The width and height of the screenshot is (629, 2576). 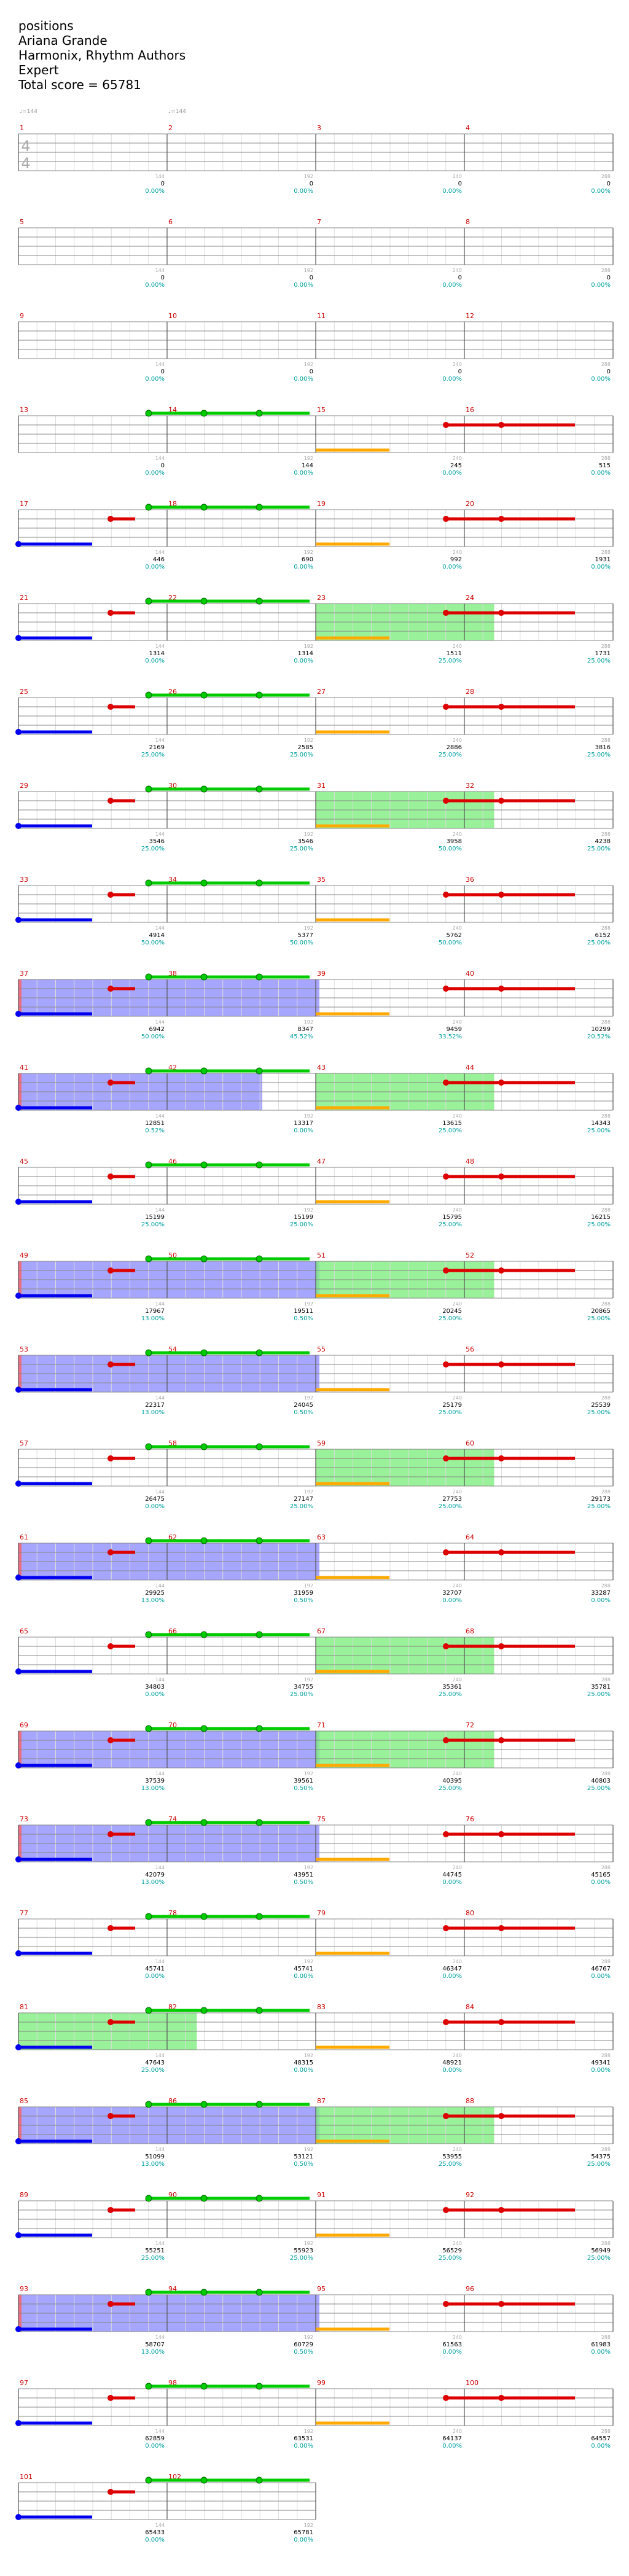 What do you see at coordinates (470, 2289) in the screenshot?
I see `measure-number: 96` at bounding box center [470, 2289].